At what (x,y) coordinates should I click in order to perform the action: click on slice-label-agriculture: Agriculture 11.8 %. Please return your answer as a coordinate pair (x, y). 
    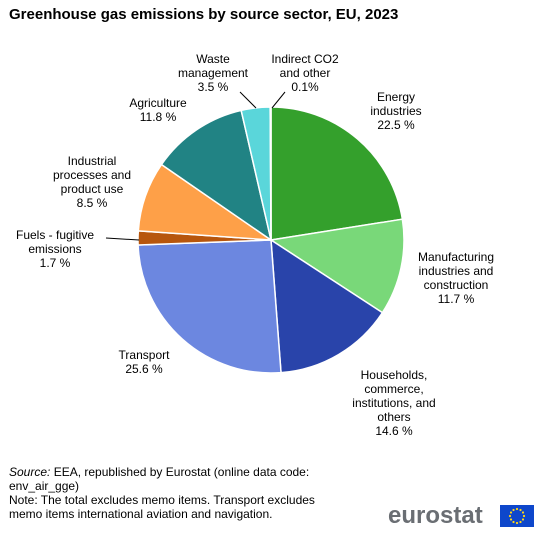
    Looking at the image, I should click on (158, 110).